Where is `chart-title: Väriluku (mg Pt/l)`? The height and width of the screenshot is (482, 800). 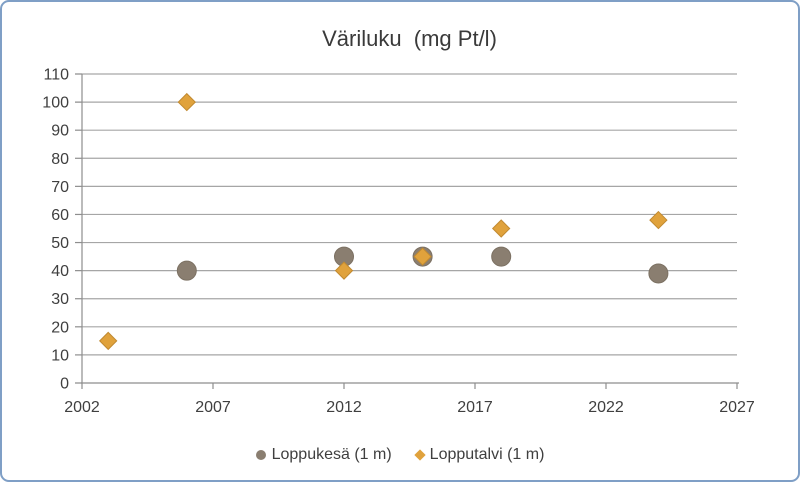 chart-title: Väriluku (mg Pt/l) is located at coordinates (409, 38).